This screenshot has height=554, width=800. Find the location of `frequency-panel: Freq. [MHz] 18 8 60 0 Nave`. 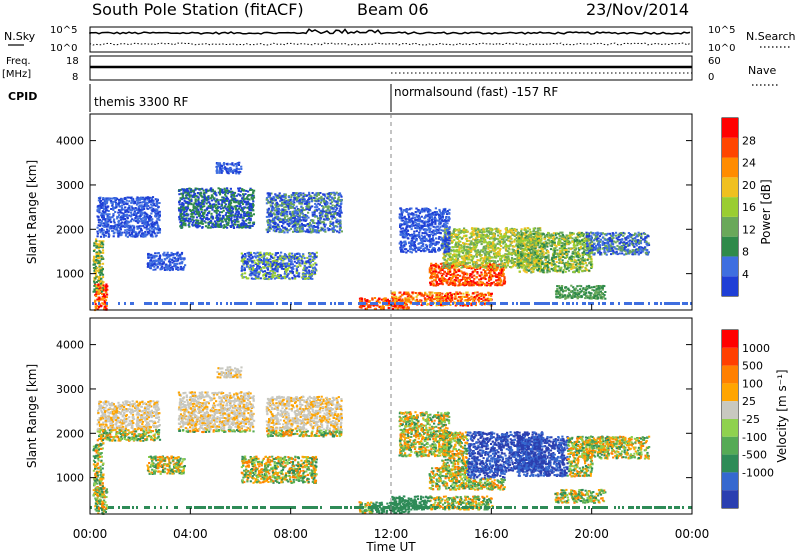

frequency-panel: Freq. [MHz] 18 8 60 0 Nave is located at coordinates (390, 70).